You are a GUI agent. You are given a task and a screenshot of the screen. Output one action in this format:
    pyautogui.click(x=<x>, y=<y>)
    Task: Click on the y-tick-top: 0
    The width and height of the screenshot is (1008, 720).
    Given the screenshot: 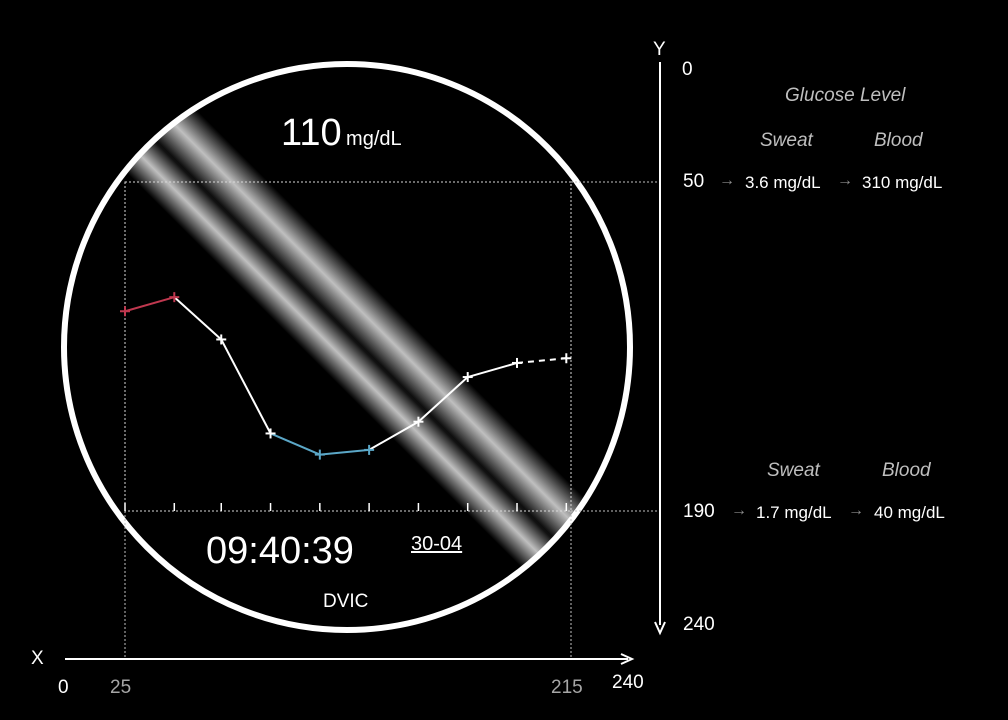 What is the action you would take?
    pyautogui.click(x=687, y=69)
    